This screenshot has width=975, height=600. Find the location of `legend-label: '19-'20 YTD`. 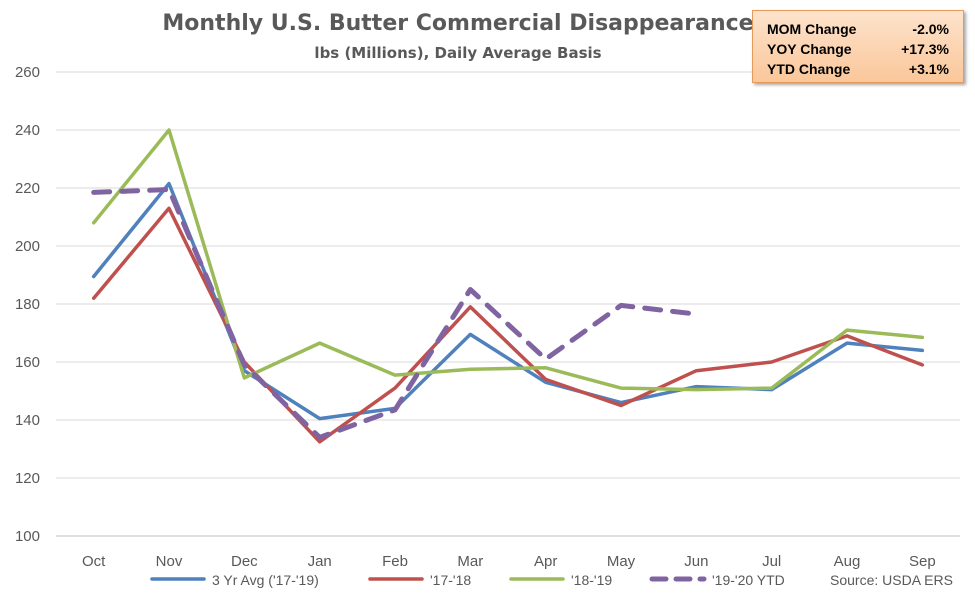

legend-label: '19-'20 YTD is located at coordinates (748, 580).